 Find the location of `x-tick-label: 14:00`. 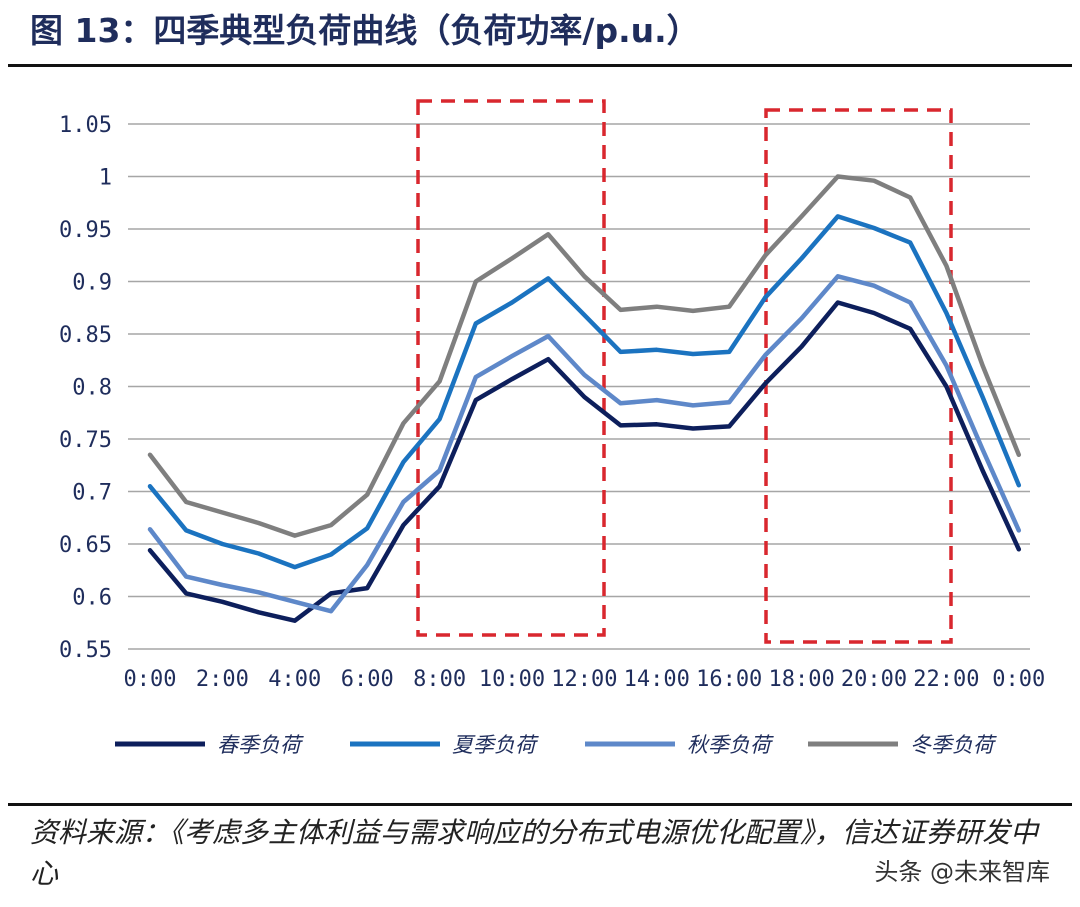

x-tick-label: 14:00 is located at coordinates (657, 679).